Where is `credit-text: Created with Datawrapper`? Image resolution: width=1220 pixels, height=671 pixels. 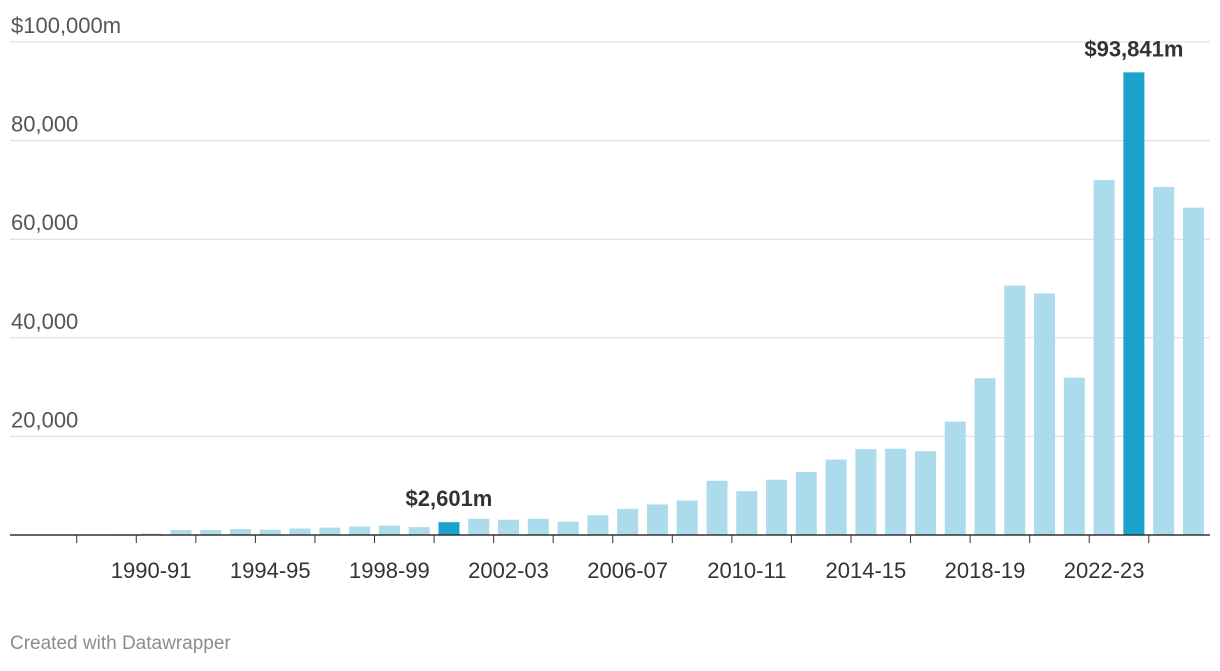 credit-text: Created with Datawrapper is located at coordinates (120, 643).